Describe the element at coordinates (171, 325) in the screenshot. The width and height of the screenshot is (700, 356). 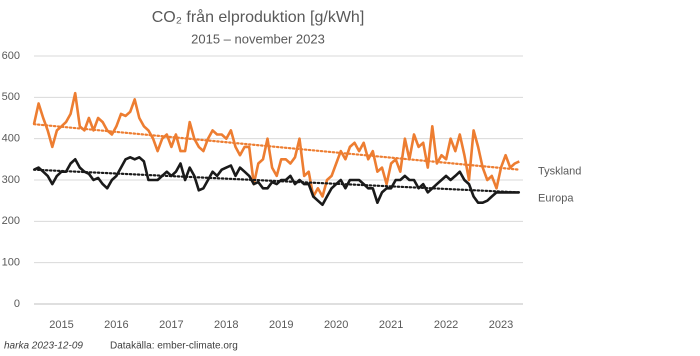
I see `x-tick-label: 2017` at that location.